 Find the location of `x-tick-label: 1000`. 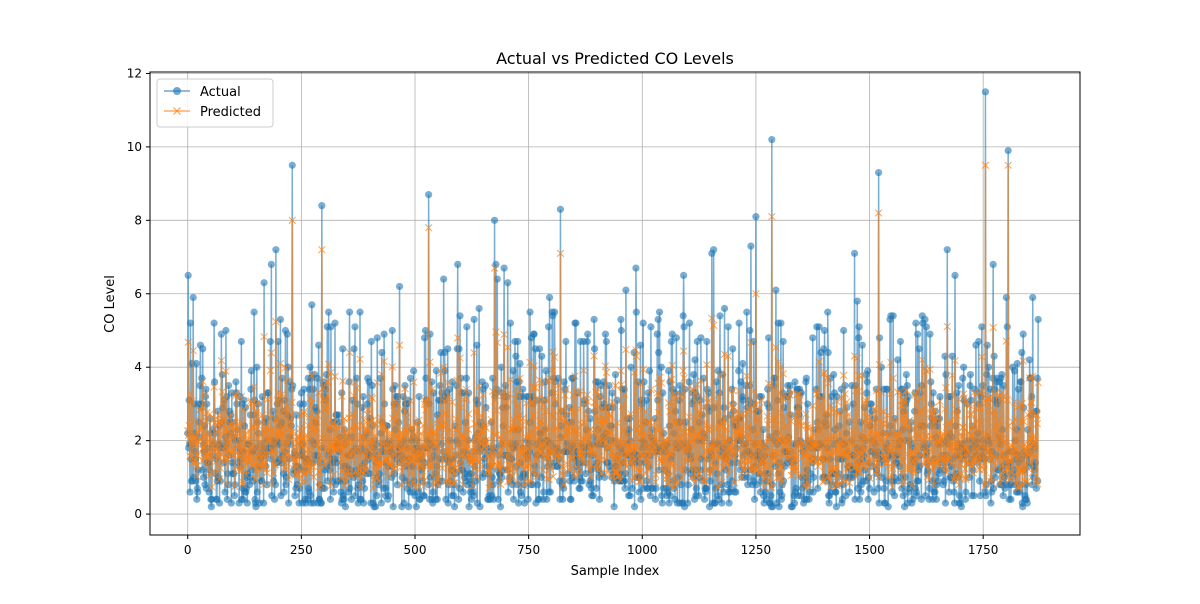

x-tick-label: 1000 is located at coordinates (642, 550).